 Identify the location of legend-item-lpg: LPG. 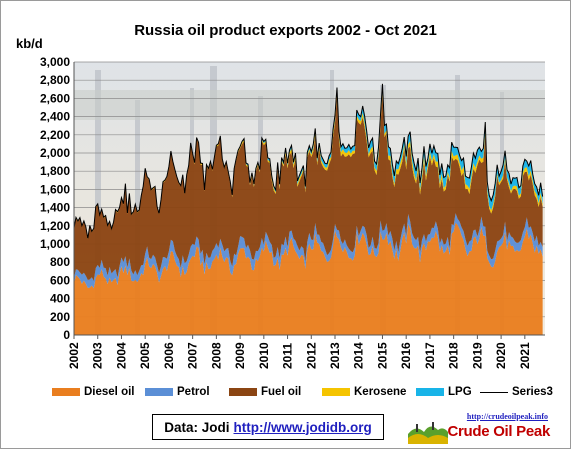
(444, 392).